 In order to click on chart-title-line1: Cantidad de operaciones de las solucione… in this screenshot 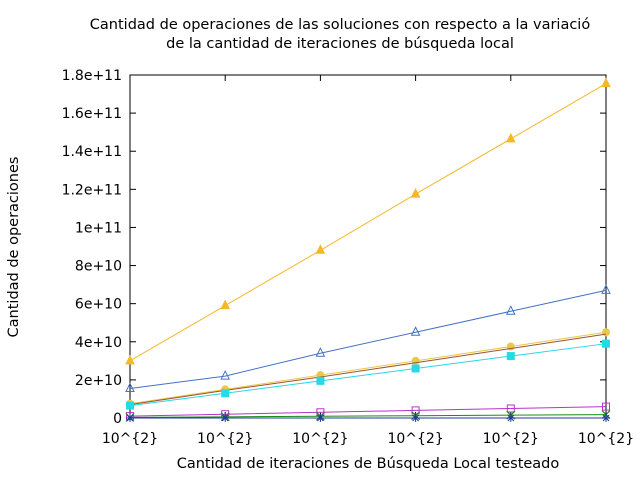, I will do `click(340, 25)`.